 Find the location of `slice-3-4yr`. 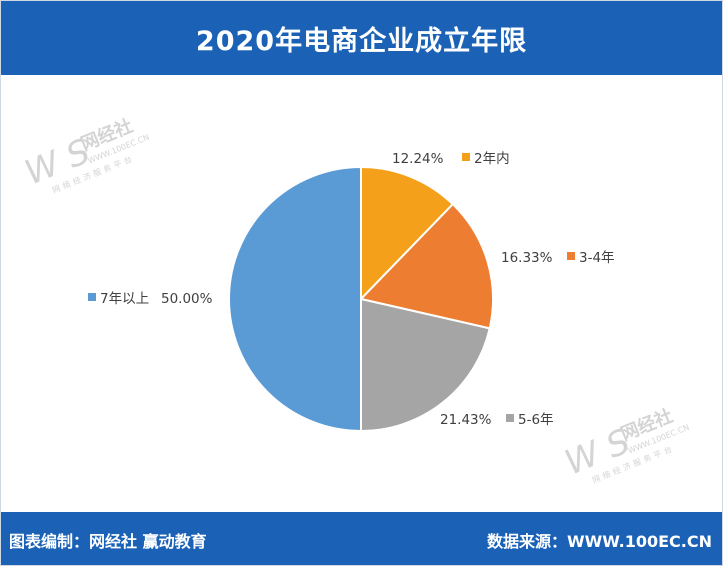

slice-3-4yr is located at coordinates (426, 266).